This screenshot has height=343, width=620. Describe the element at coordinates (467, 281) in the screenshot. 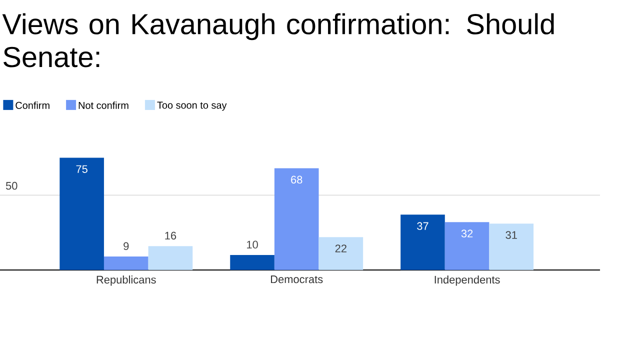

I see `x-tick-label: Independents` at that location.